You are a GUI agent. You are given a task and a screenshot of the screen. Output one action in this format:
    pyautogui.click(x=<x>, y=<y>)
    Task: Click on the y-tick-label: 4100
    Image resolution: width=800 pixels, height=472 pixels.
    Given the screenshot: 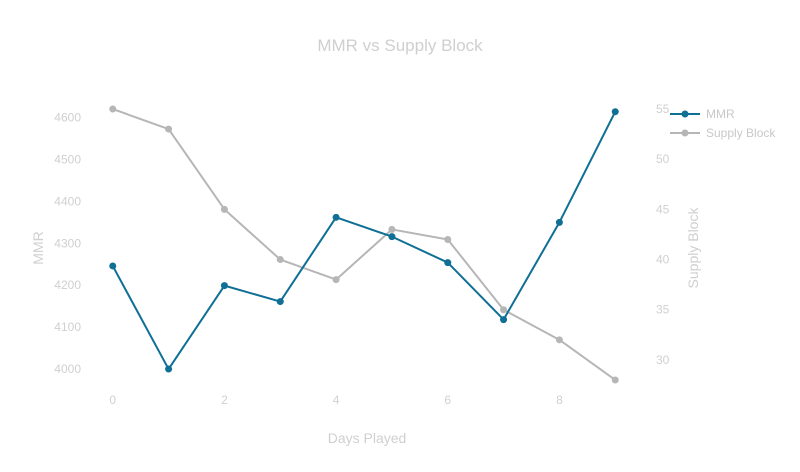 What is the action you would take?
    pyautogui.click(x=67, y=327)
    